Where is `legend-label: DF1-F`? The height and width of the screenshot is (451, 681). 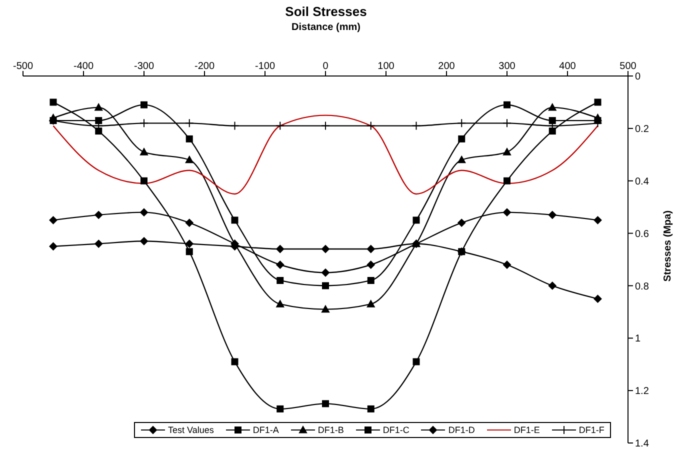
legend-label: DF1-F is located at coordinates (591, 430).